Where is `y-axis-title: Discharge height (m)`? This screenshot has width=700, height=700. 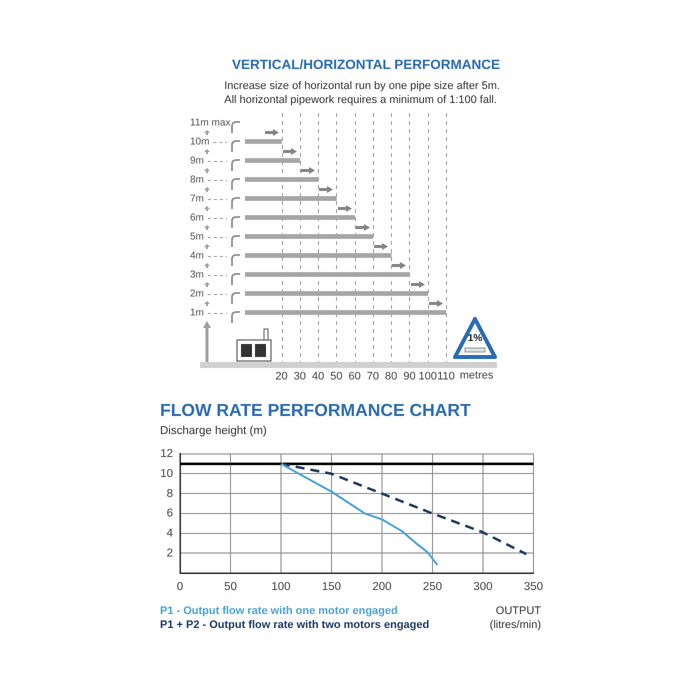 y-axis-title: Discharge height (m) is located at coordinates (213, 431).